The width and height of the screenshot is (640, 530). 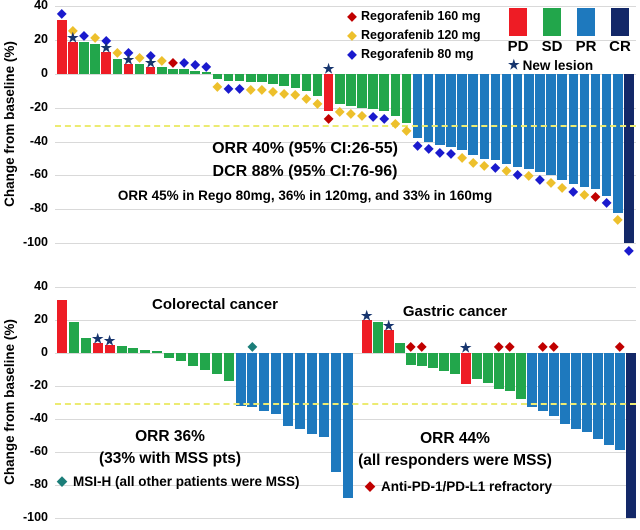 I want to click on response-label: PR, so click(x=586, y=46).